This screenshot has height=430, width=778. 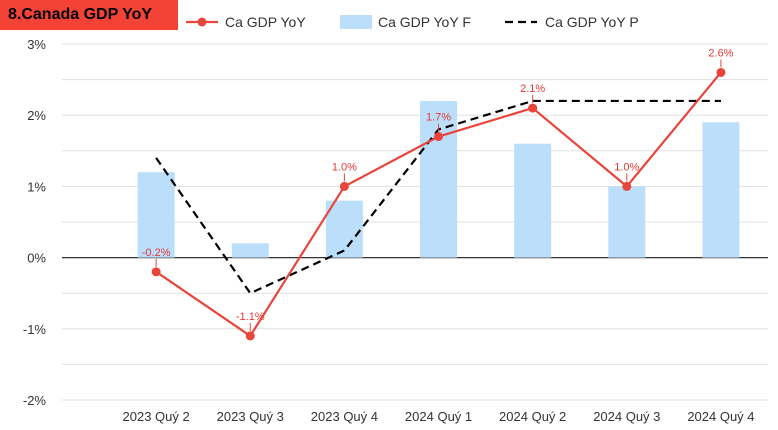 I want to click on x-tick-label: 2024 Quý 4, so click(x=720, y=416).